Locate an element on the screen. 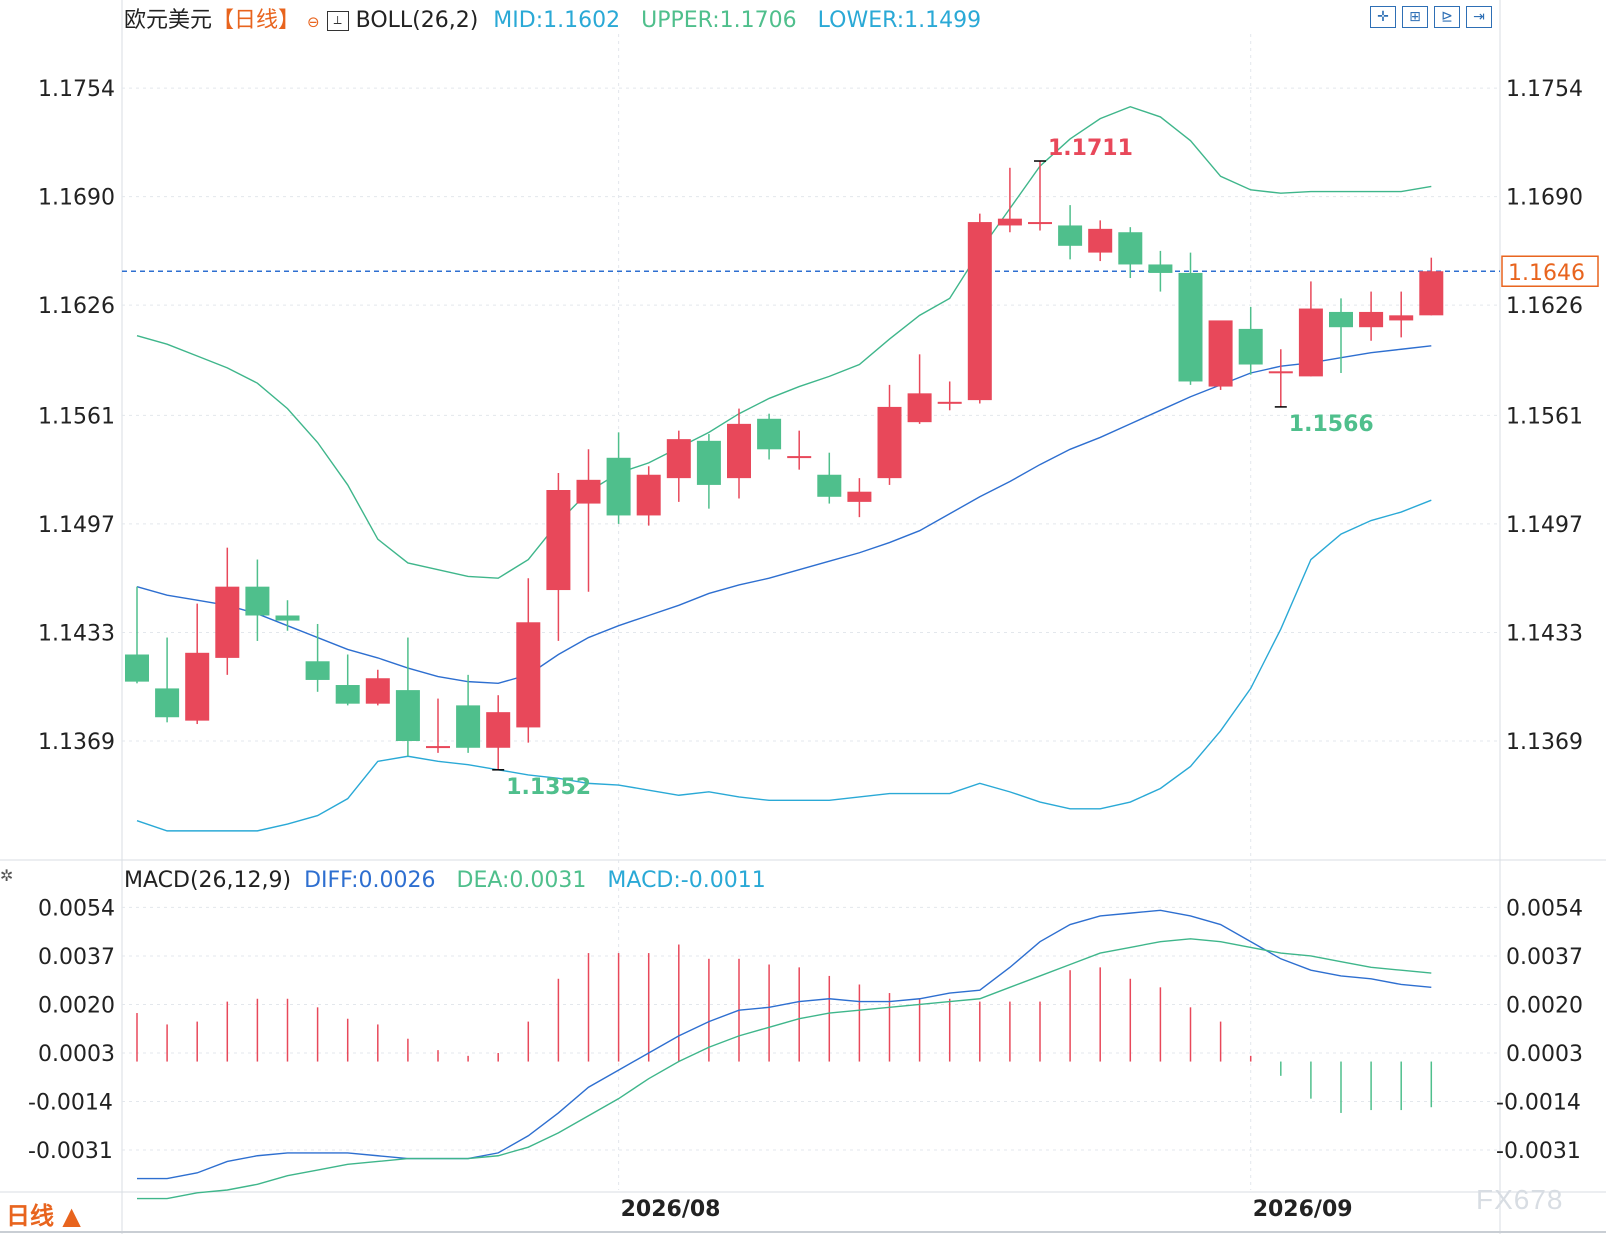 The width and height of the screenshot is (1606, 1234). y-tick-label-left: 1.1626 is located at coordinates (76, 306).